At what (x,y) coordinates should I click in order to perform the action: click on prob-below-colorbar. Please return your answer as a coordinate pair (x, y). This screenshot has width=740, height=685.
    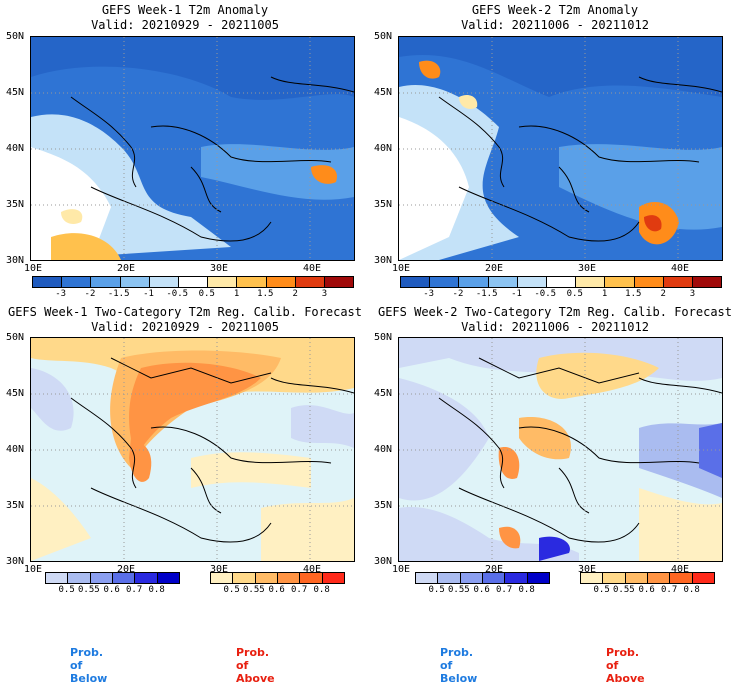
    Looking at the image, I should click on (112, 578).